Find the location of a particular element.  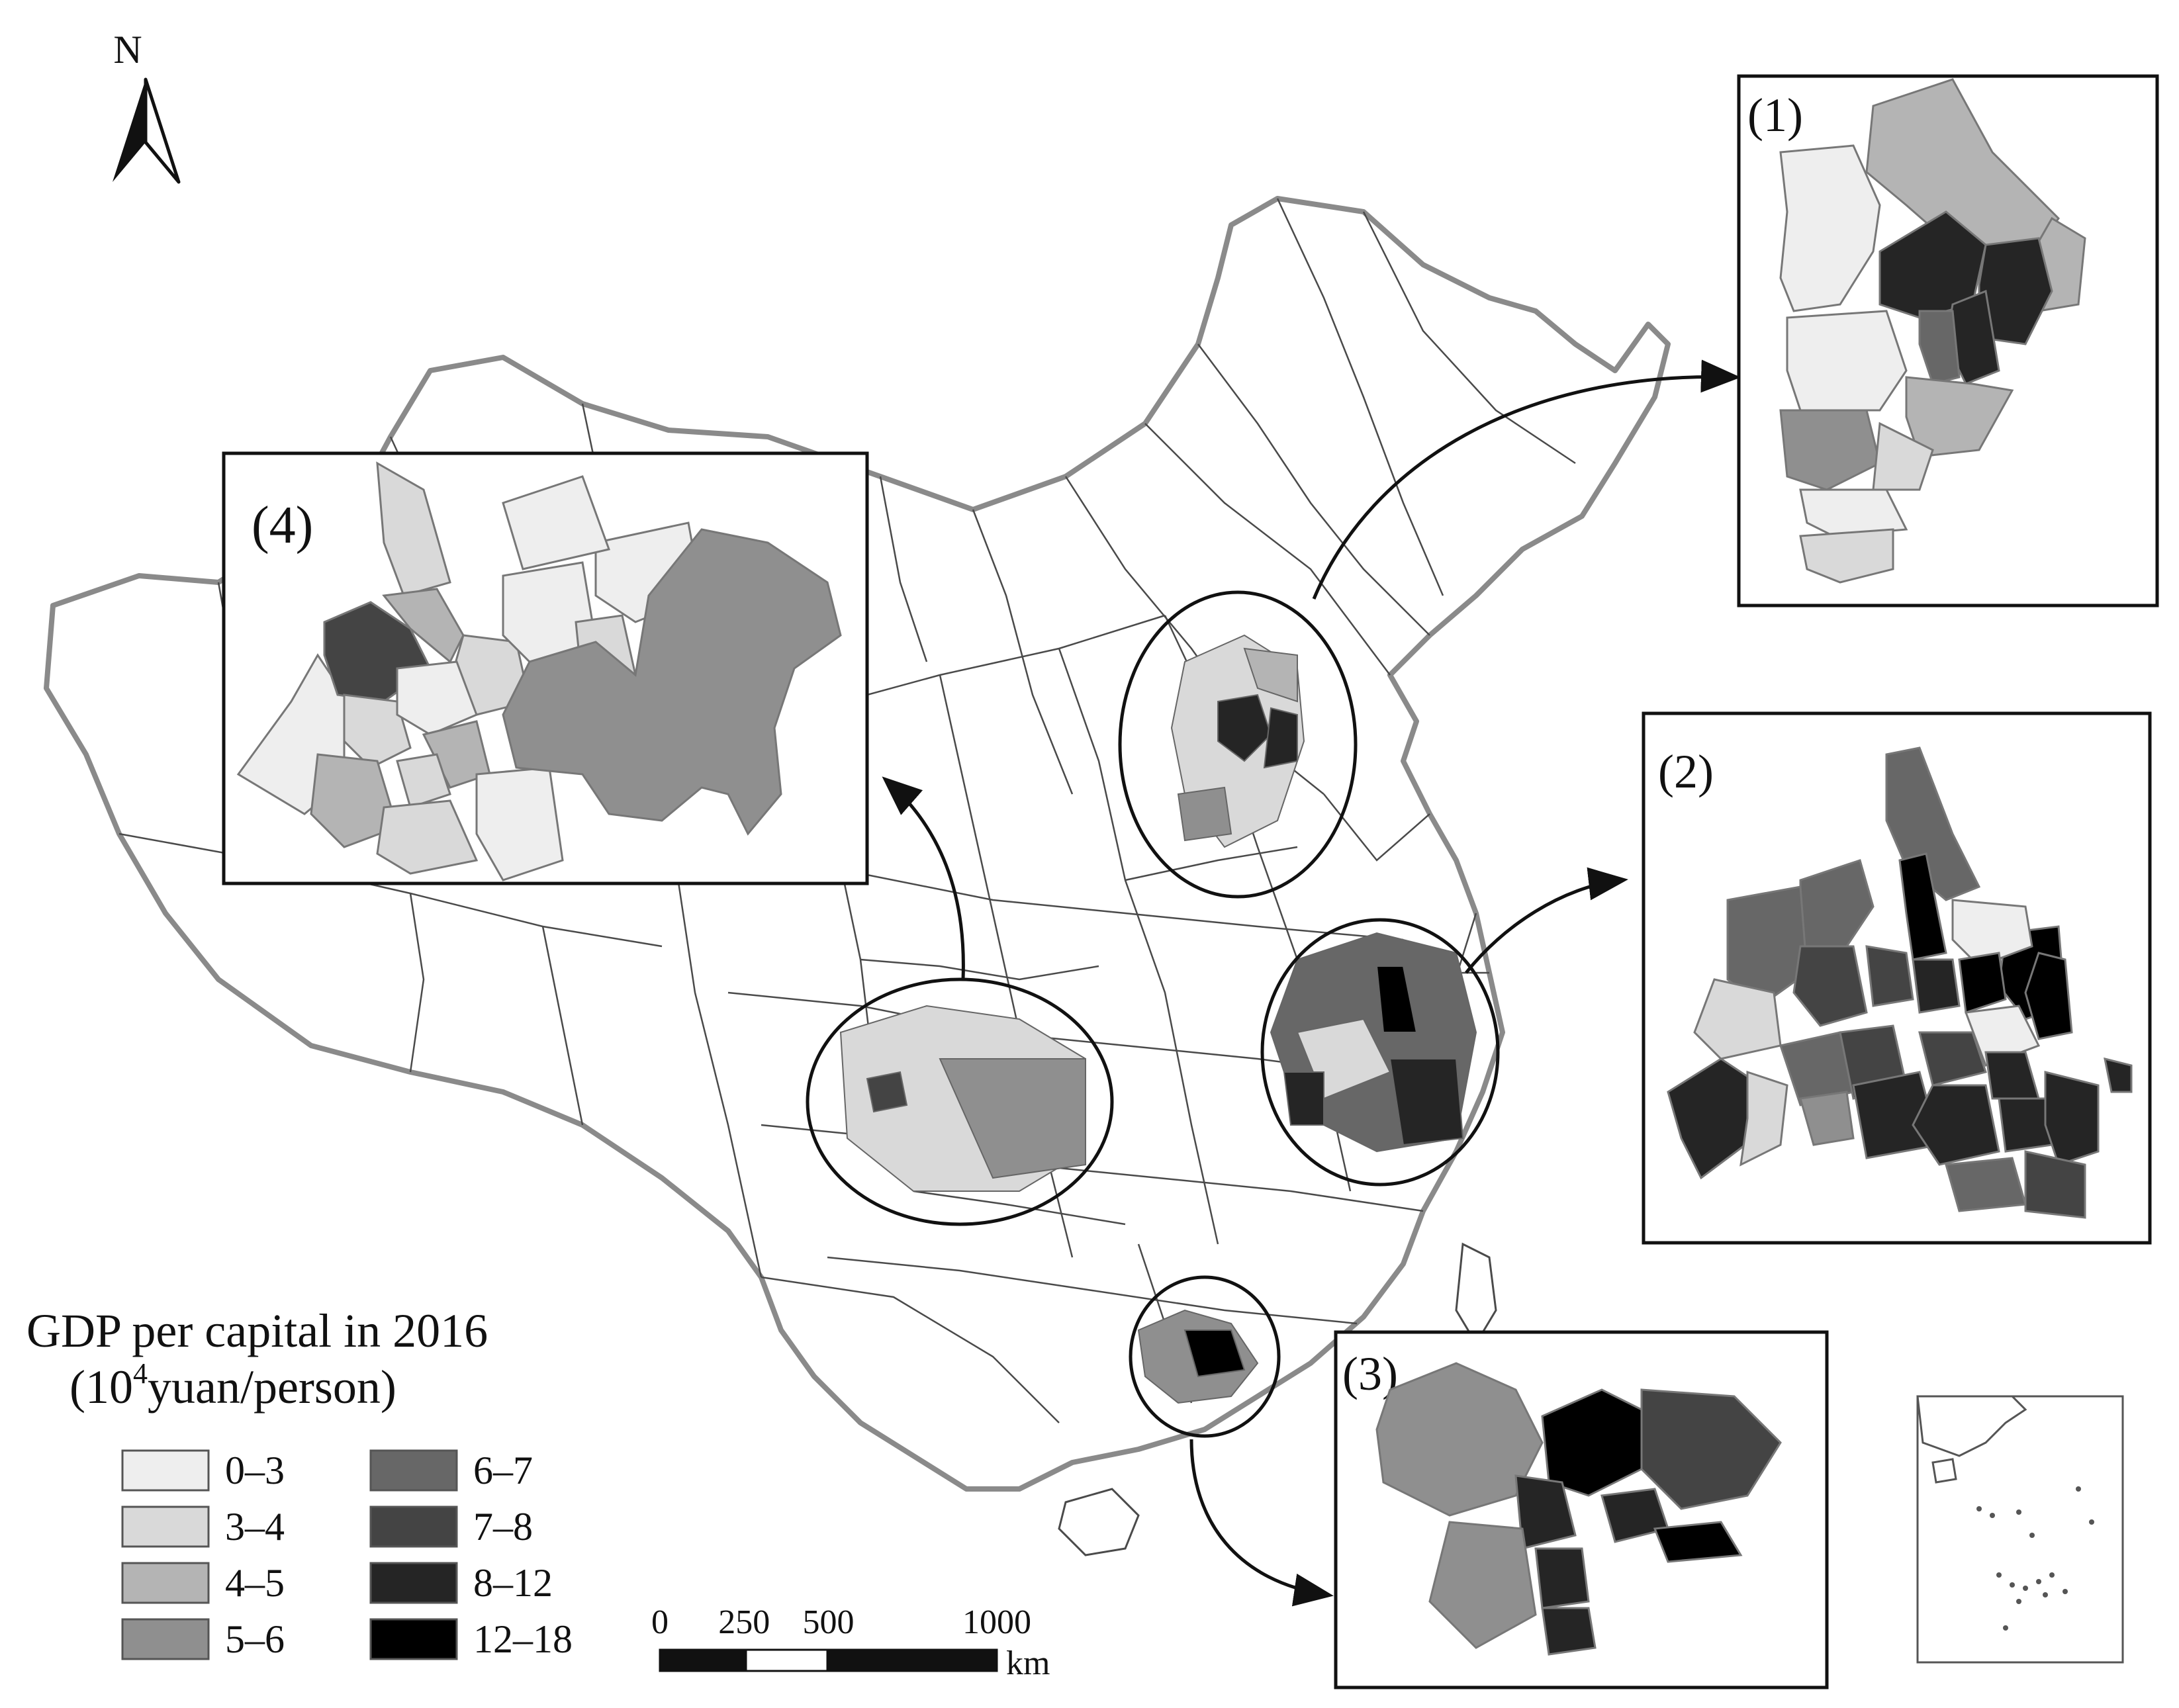

north-label: N is located at coordinates (127, 49).